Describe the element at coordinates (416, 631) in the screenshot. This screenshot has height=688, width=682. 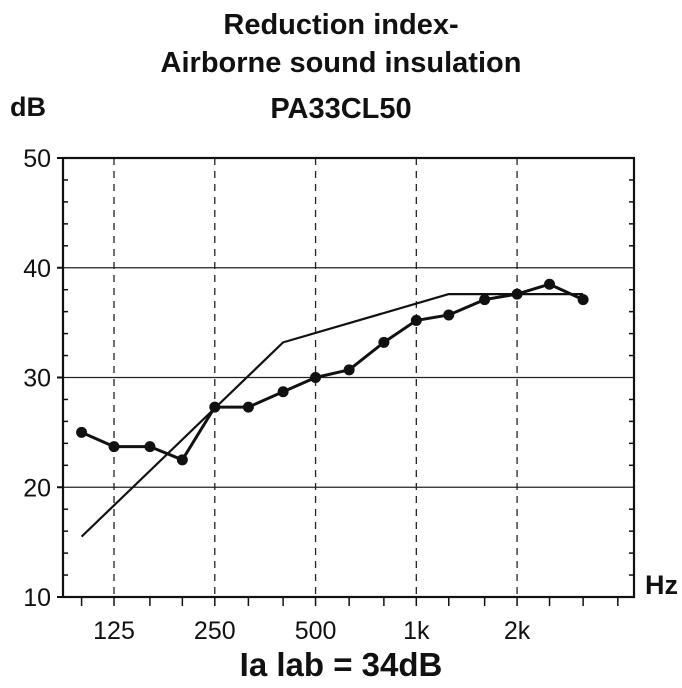
I see `x-tick-label: 1k` at that location.